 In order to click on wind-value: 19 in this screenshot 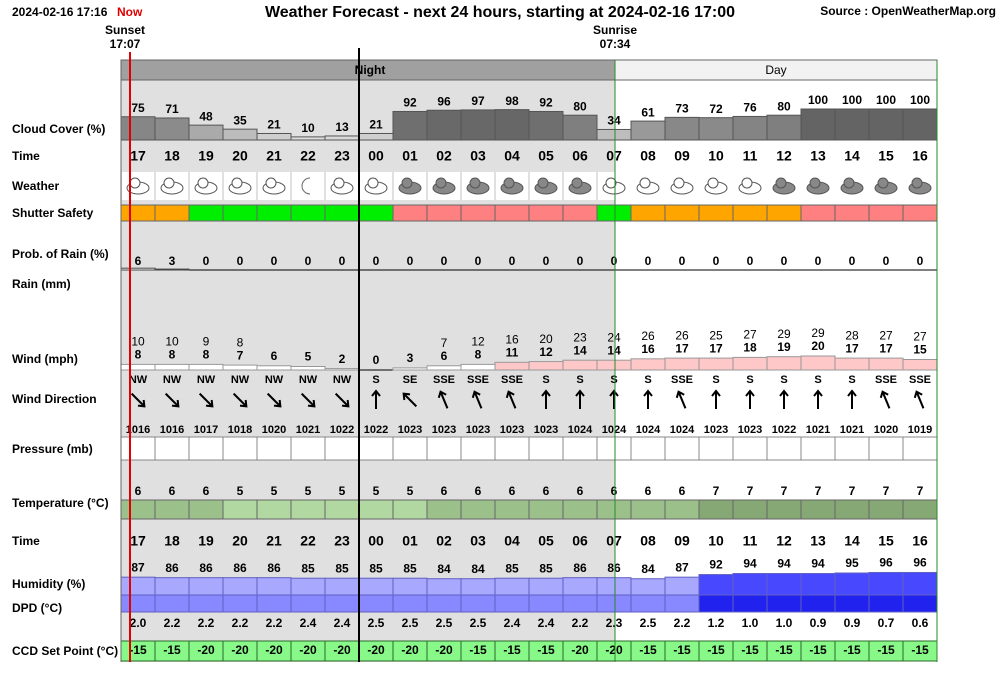, I will do `click(784, 347)`.